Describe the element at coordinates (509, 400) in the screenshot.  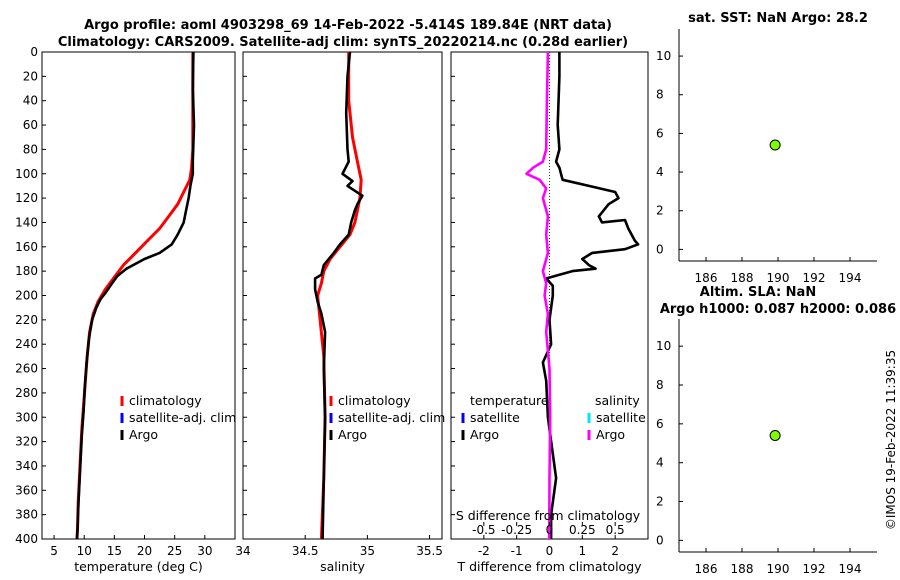
I see `legend-header-temperature: temperature` at that location.